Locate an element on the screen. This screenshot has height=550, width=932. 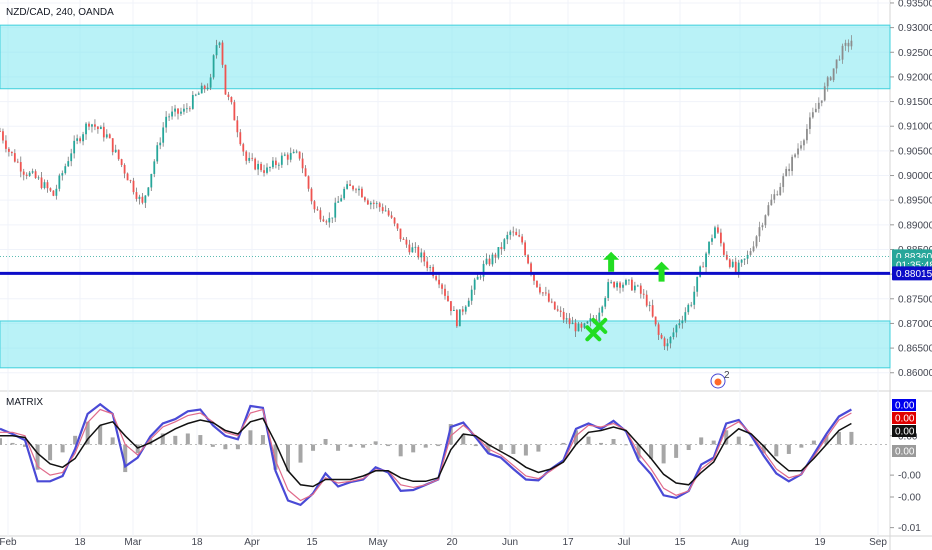
time-tick-label: Feb is located at coordinates (8, 542).